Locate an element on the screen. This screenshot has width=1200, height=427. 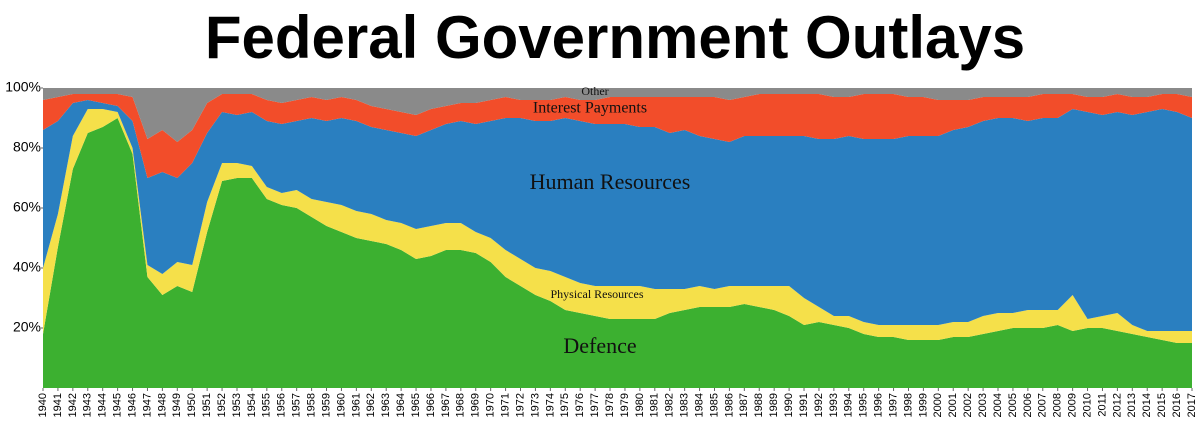
series-label: Other is located at coordinates (594, 91).